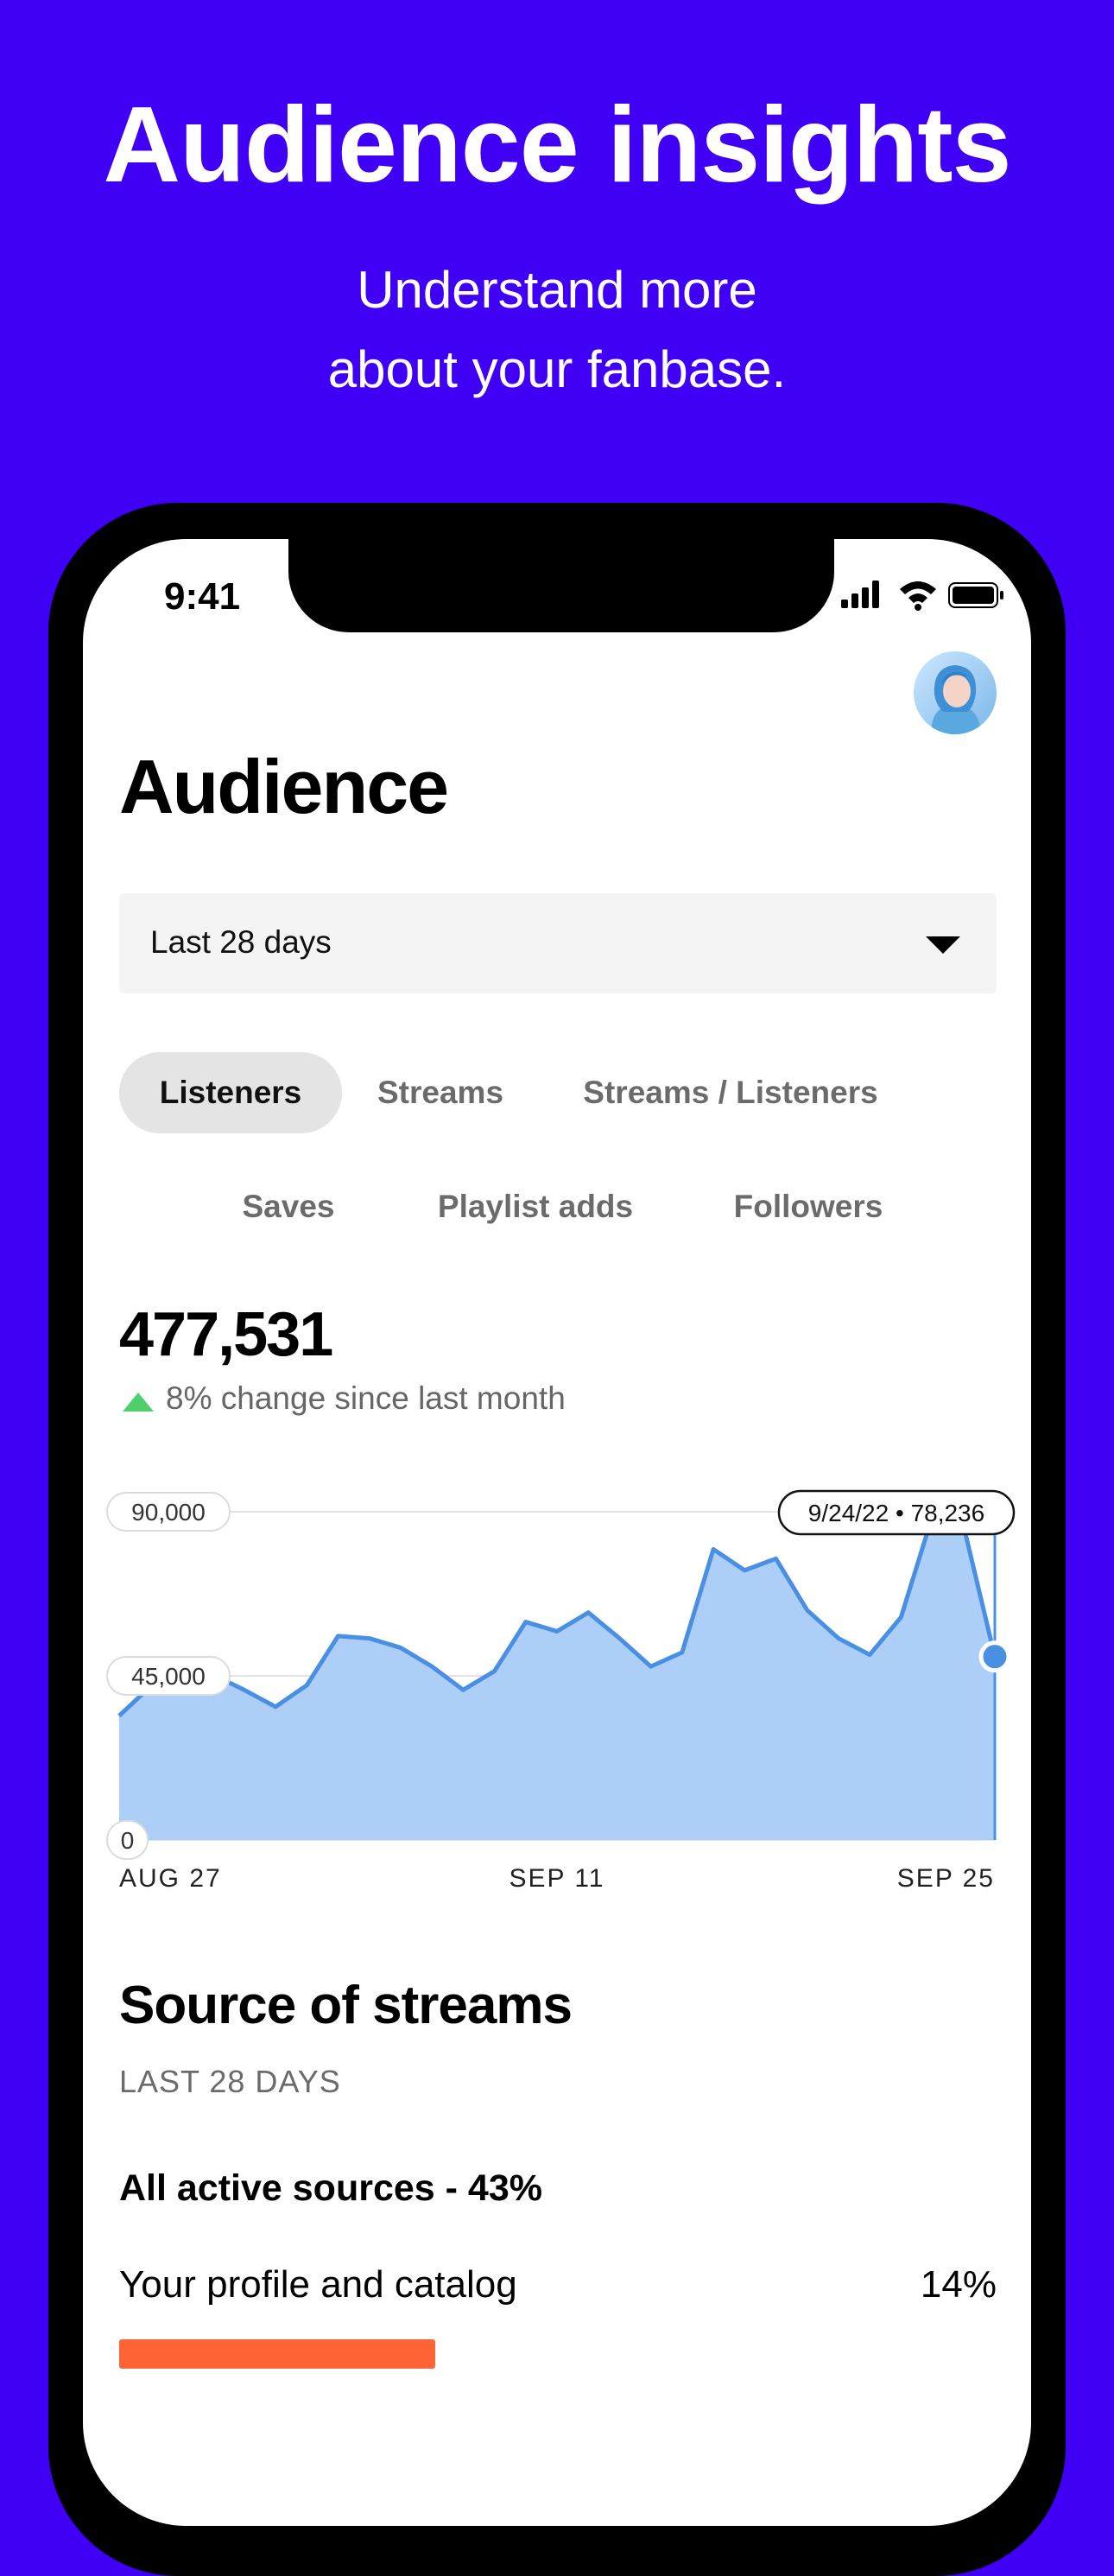 The width and height of the screenshot is (1114, 2576). Describe the element at coordinates (346, 2005) in the screenshot. I see `section-title: Source of streams` at that location.